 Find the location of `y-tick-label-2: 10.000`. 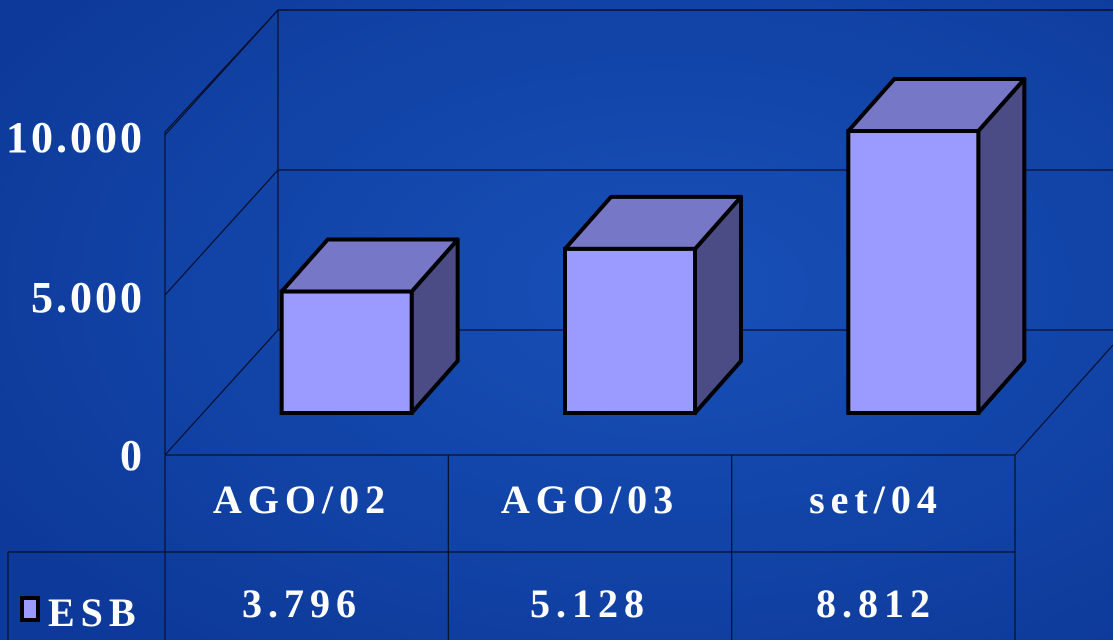

y-tick-label-2: 10.000 is located at coordinates (75, 137).